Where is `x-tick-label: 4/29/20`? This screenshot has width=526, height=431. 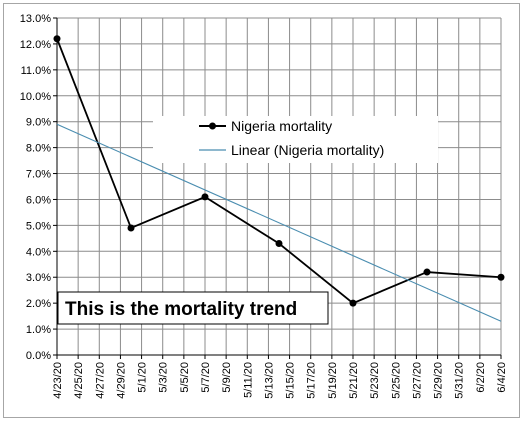
x-tick-label: 4/29/20 is located at coordinates (121, 380).